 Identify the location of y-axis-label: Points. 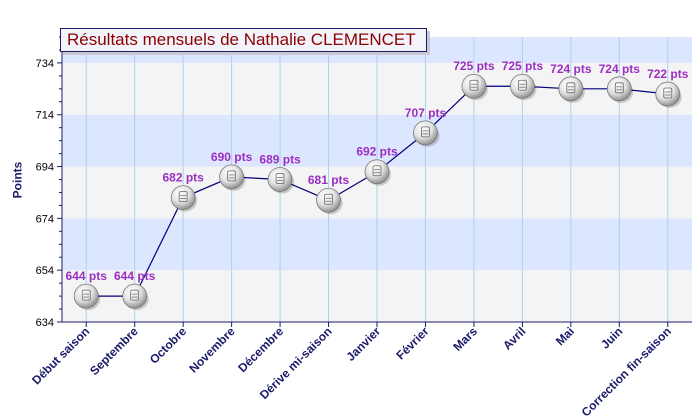
(17, 180).